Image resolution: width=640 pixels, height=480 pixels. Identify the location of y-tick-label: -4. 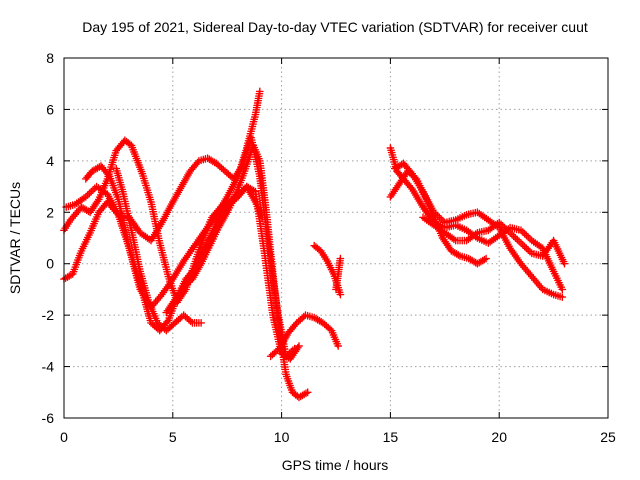
(48, 367).